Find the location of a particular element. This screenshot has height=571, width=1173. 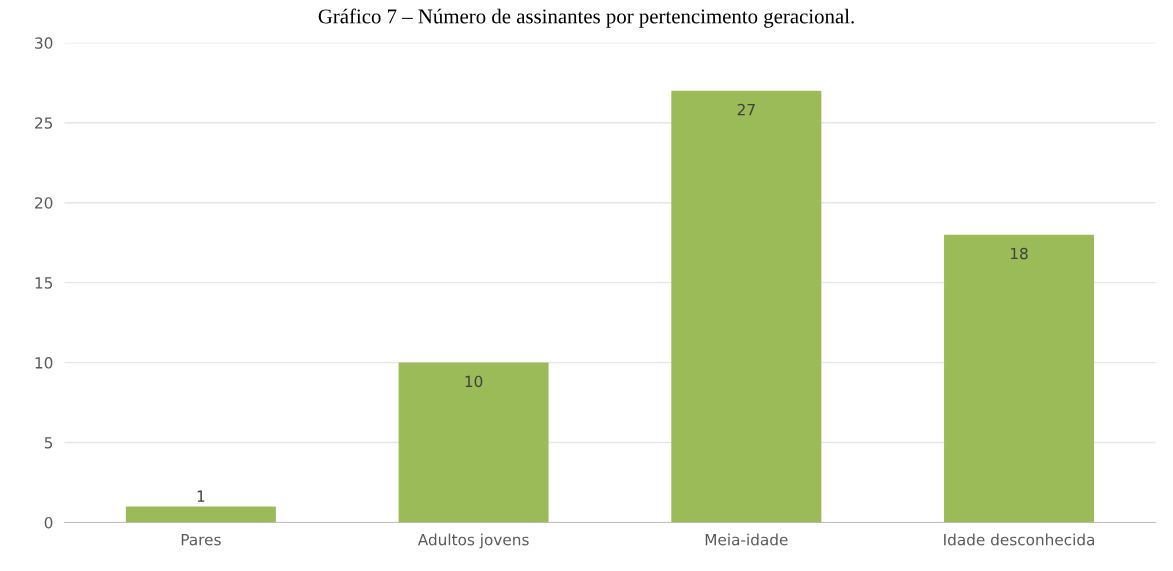

data-label: 18 is located at coordinates (1019, 253).